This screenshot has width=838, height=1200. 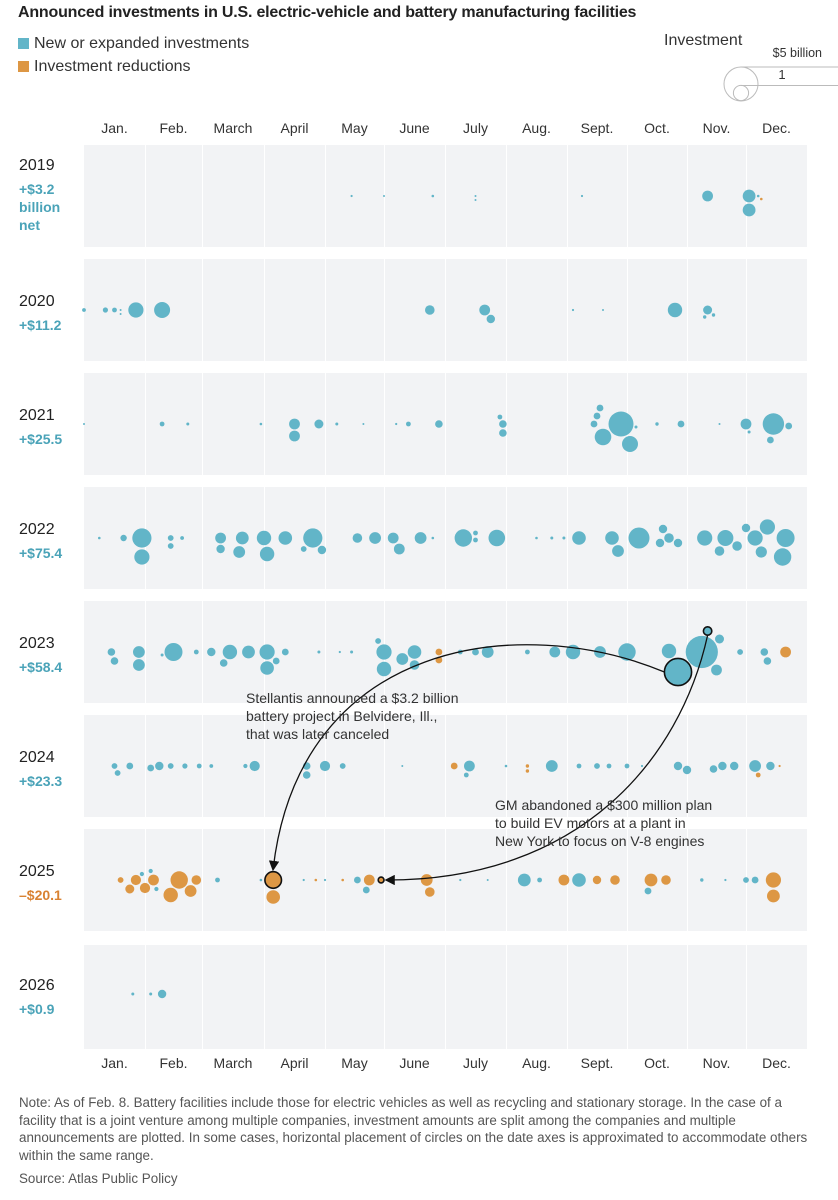 I want to click on month-label-june: June, so click(x=414, y=128).